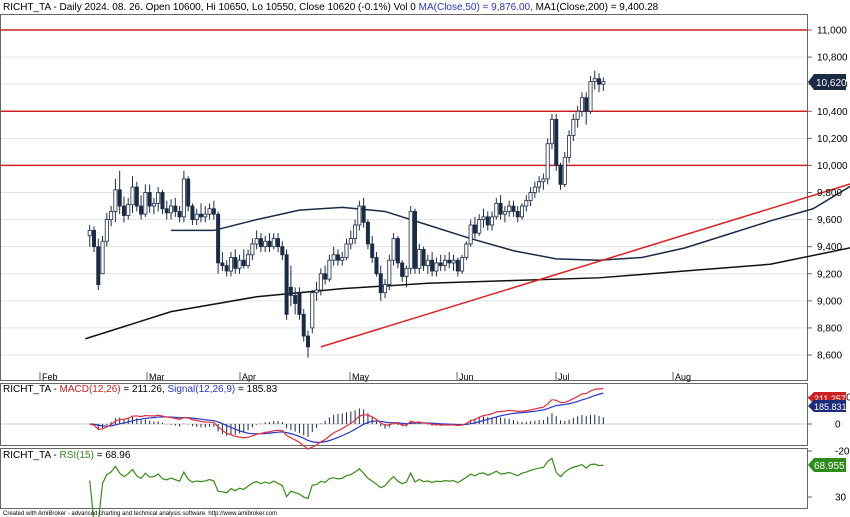 This screenshot has width=850, height=517. What do you see at coordinates (832, 112) in the screenshot?
I see `price-tick-label: 10,400` at bounding box center [832, 112].